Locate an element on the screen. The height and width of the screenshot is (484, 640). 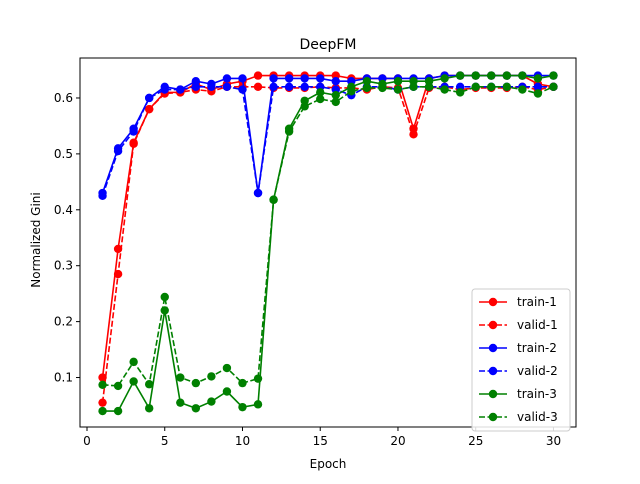
legend-label-train-3: train-3 is located at coordinates (537, 394).